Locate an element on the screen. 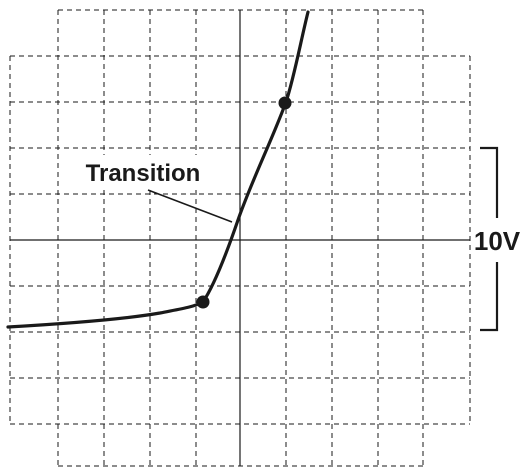 The height and width of the screenshot is (467, 526). lower-transition-dot is located at coordinates (203, 302).